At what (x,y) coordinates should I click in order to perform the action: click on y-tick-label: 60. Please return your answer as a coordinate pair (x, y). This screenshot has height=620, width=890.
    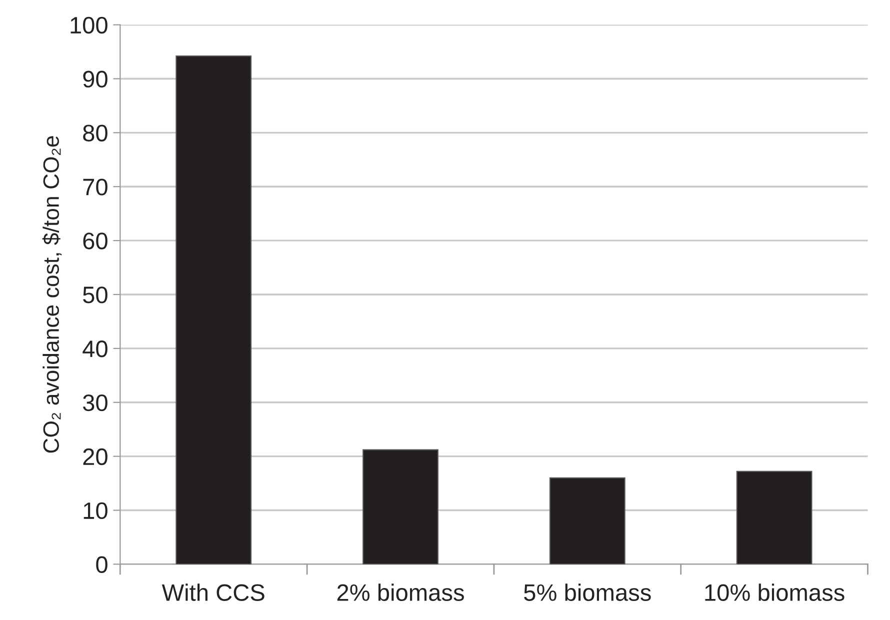
    Looking at the image, I should click on (95, 241).